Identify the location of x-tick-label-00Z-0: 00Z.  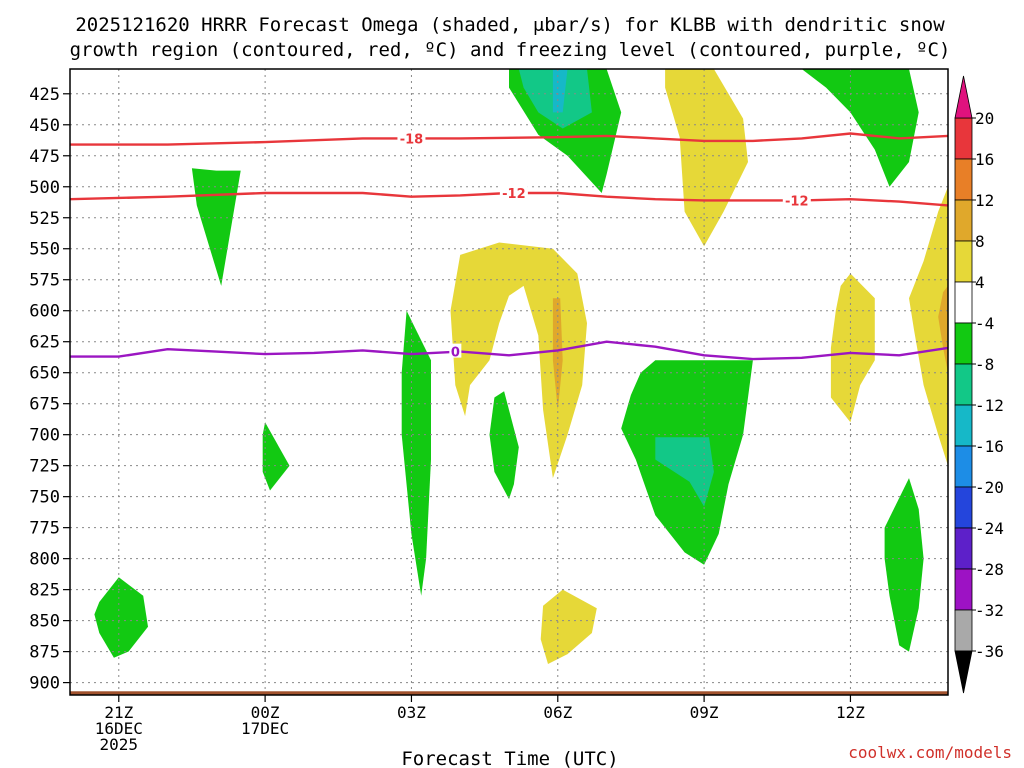
(265, 712).